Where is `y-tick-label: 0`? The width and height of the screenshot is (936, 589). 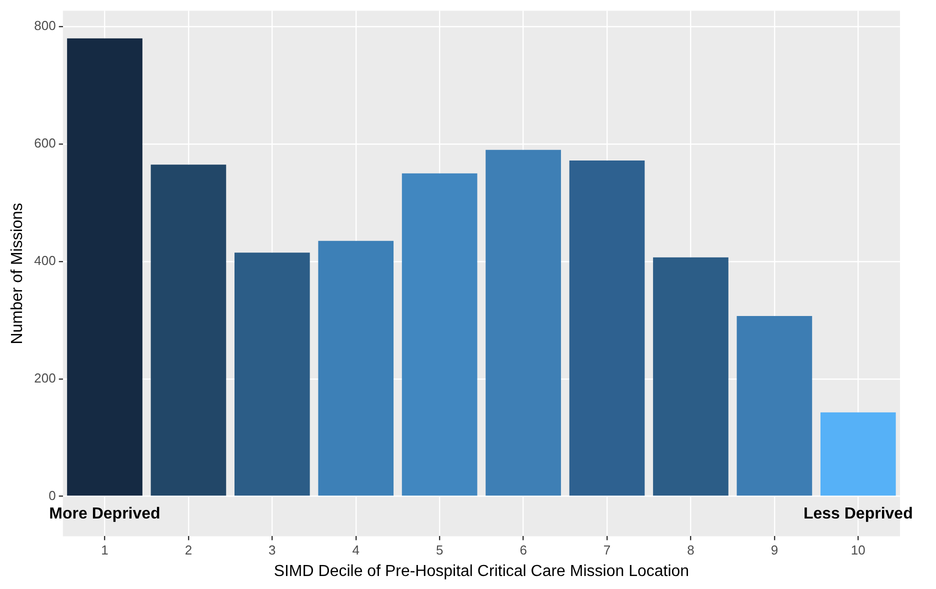
y-tick-label: 0 is located at coordinates (52, 495).